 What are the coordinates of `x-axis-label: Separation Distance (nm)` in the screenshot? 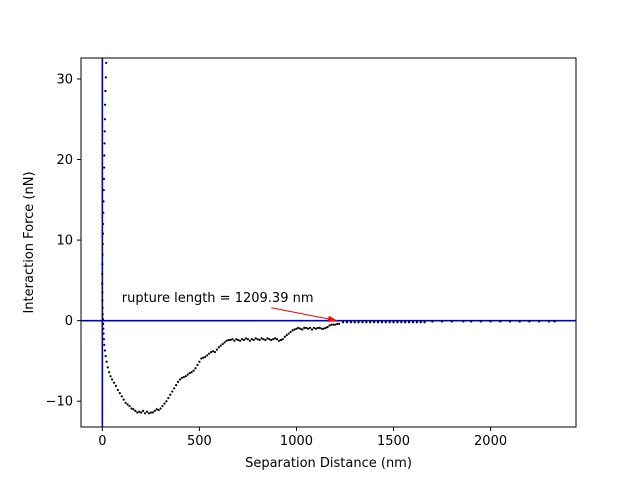 It's located at (328, 463).